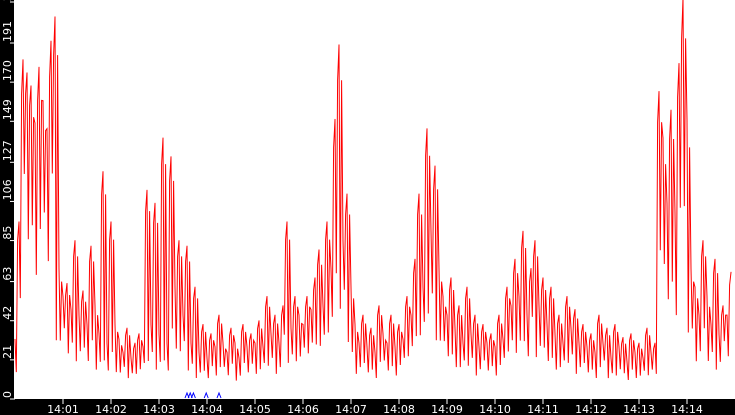 This screenshot has height=415, width=735. What do you see at coordinates (63, 409) in the screenshot?
I see `x-tick-label: 14:01` at bounding box center [63, 409].